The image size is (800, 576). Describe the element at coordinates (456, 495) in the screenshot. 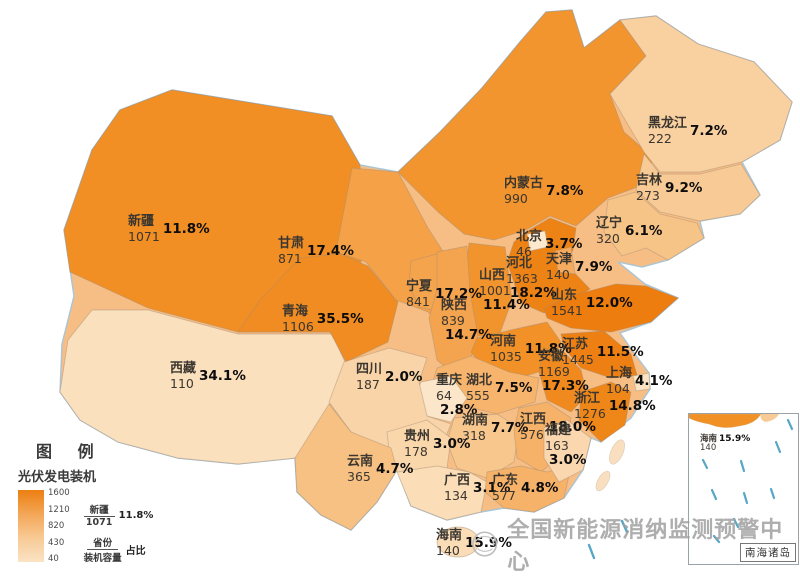

I see `province-capacity: 134` at that location.